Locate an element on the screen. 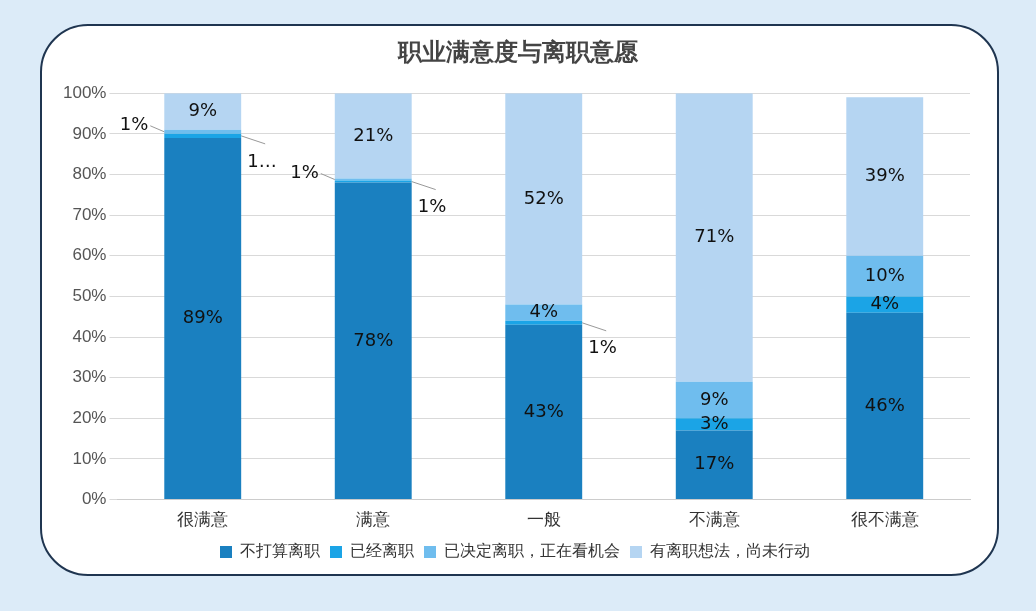 This screenshot has height=611, width=1036. x-tick-label: 很不满意 is located at coordinates (884, 520).